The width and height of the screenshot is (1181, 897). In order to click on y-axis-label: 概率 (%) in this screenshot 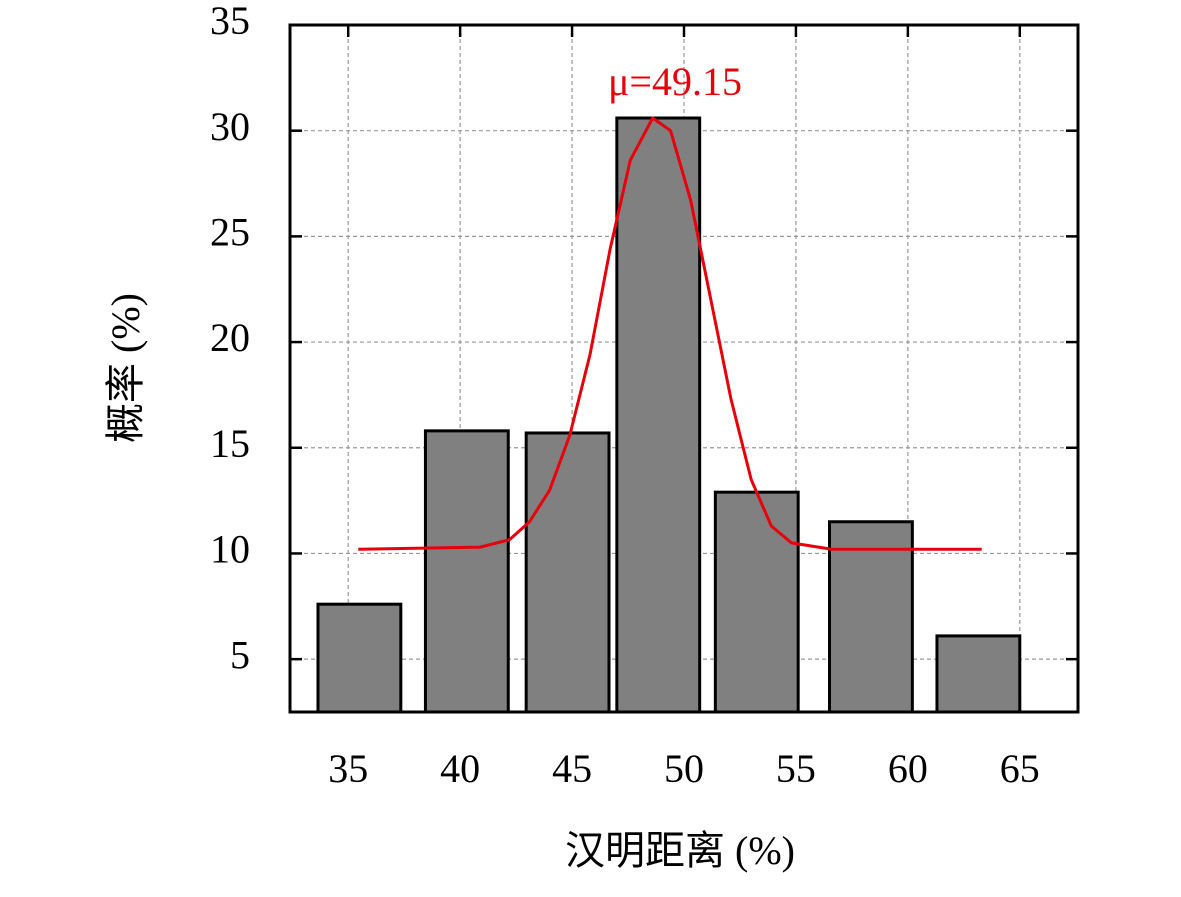, I will do `click(125, 368)`.